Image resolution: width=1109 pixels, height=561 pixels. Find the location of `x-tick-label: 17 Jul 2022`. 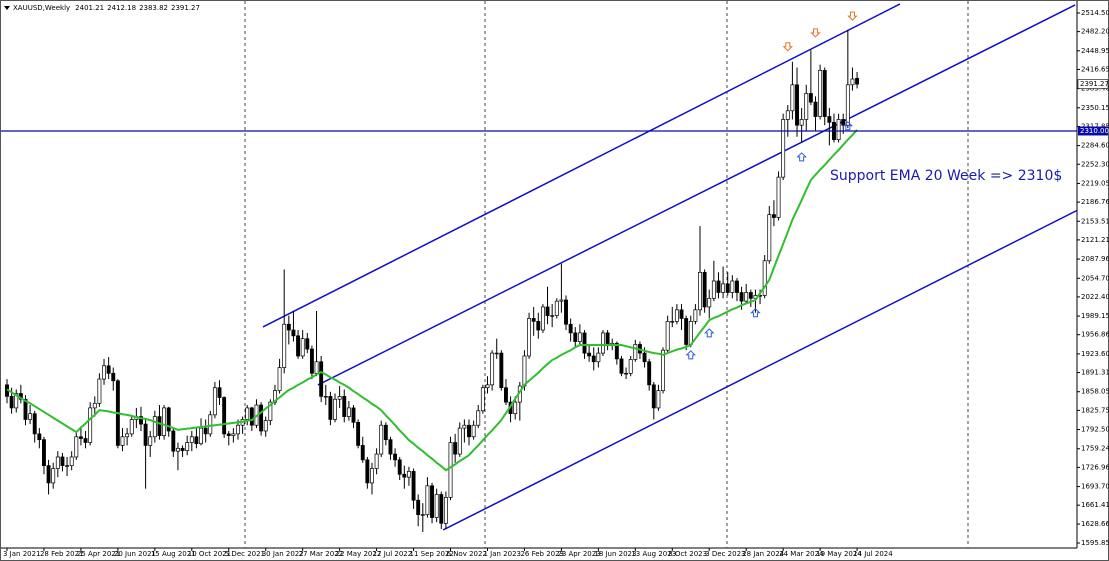

x-tick-label: 17 Jul 2022 is located at coordinates (393, 554).